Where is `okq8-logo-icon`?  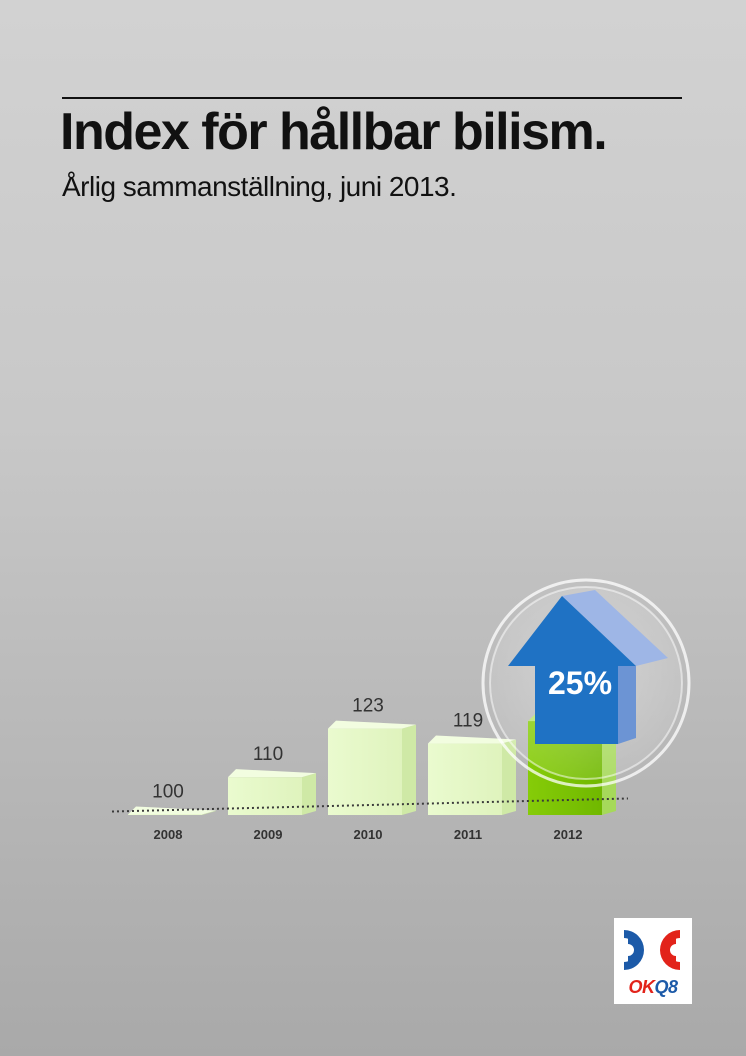 okq8-logo-icon is located at coordinates (652, 950).